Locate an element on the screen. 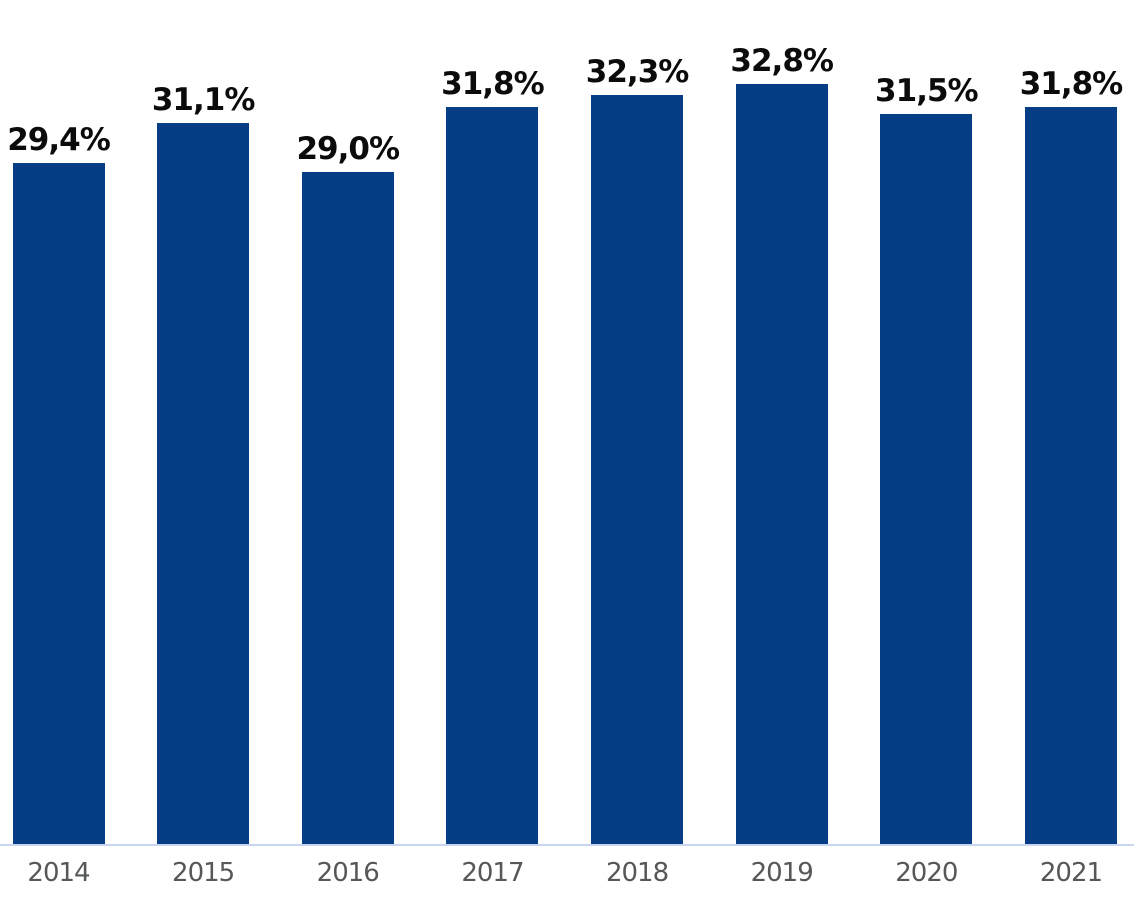 The image size is (1134, 906). x-tick-label: 2016 is located at coordinates (348, 873).